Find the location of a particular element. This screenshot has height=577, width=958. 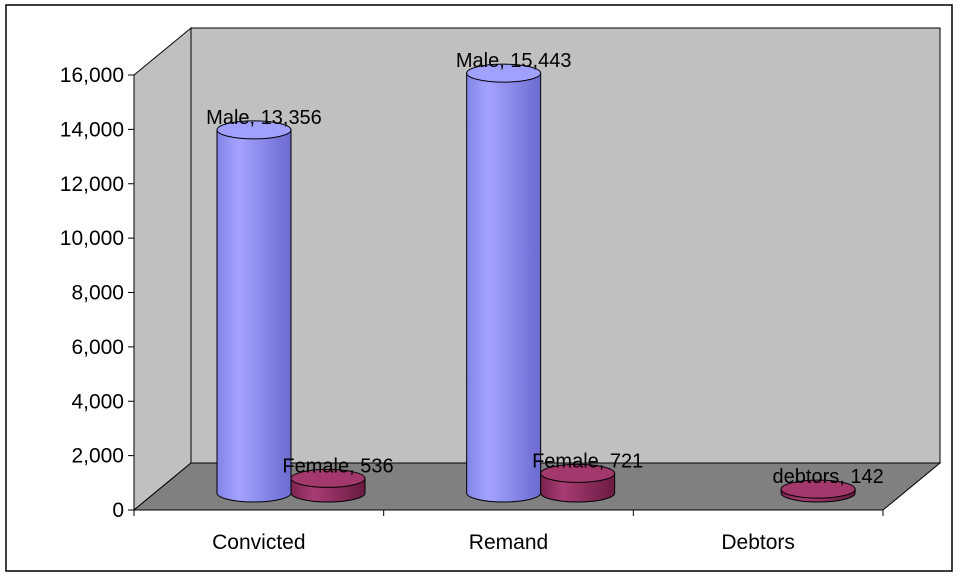

y-tick-label: 16,000 is located at coordinates (92, 75).